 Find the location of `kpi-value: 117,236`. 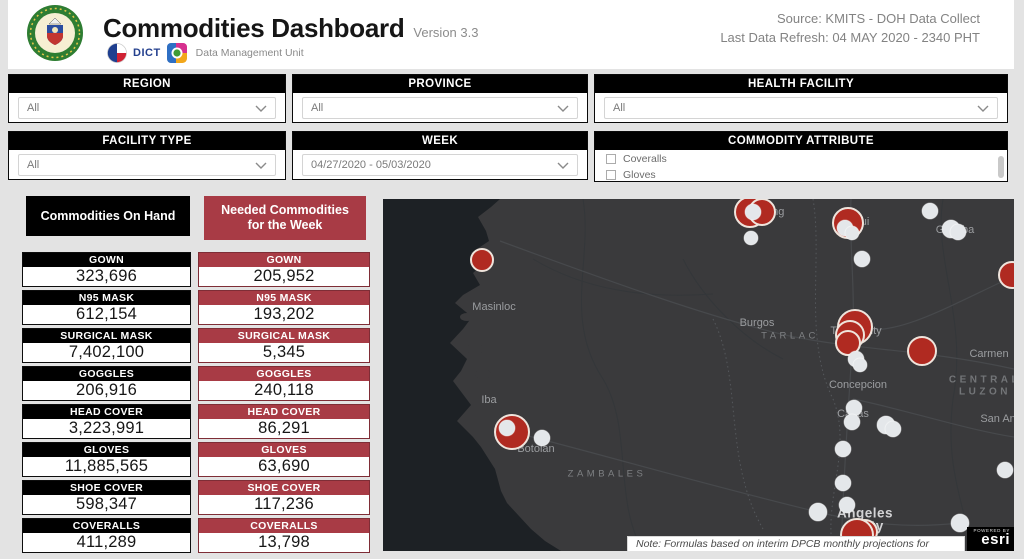

kpi-value: 117,236 is located at coordinates (284, 504).